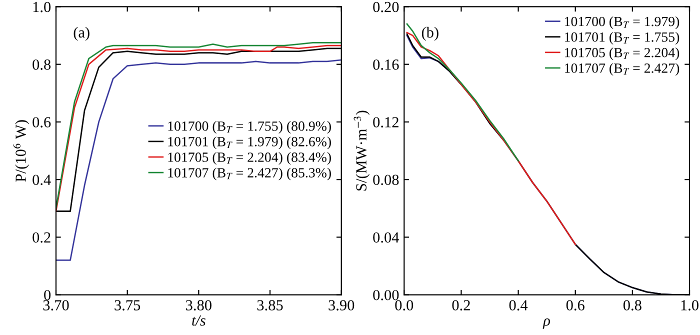  I want to click on x-tick-label: 0.2, so click(461, 305).